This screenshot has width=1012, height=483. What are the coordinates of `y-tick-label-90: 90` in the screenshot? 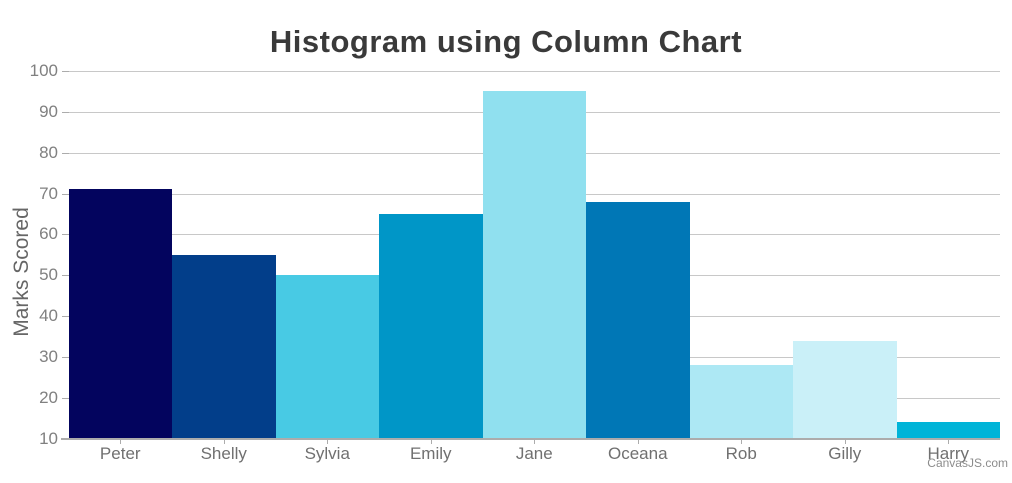 It's located at (48, 111).